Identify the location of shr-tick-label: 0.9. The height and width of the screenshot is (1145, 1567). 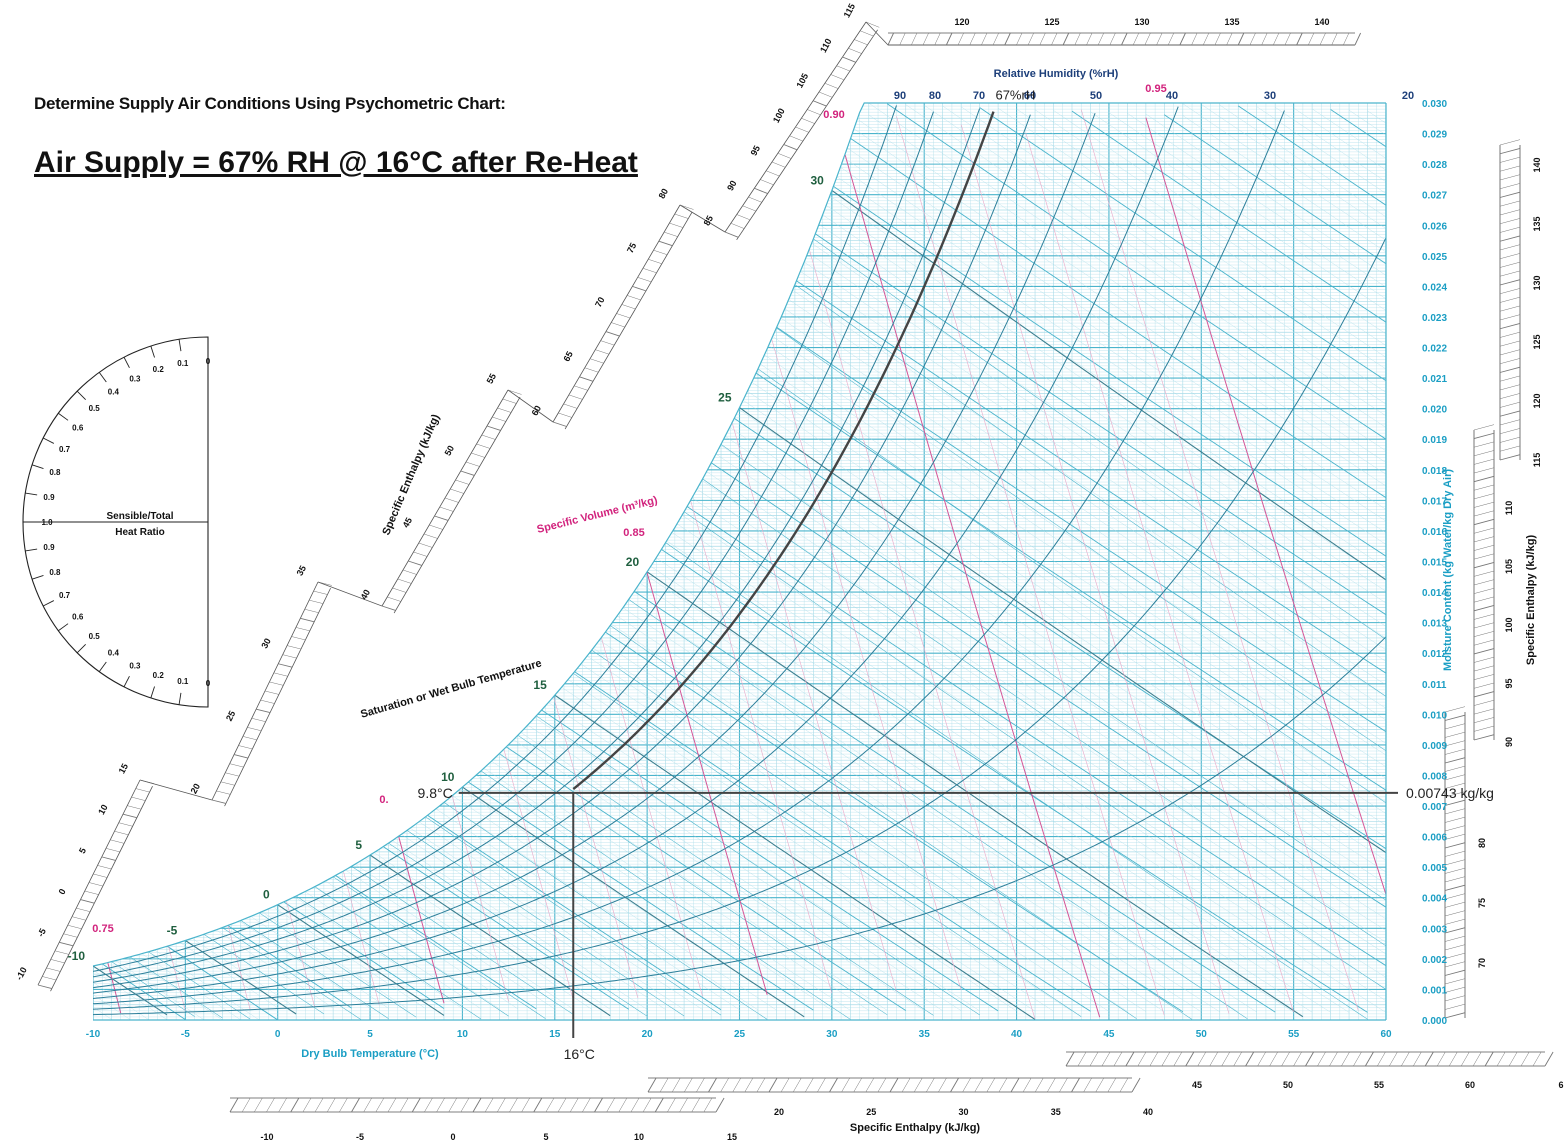
(49, 497).